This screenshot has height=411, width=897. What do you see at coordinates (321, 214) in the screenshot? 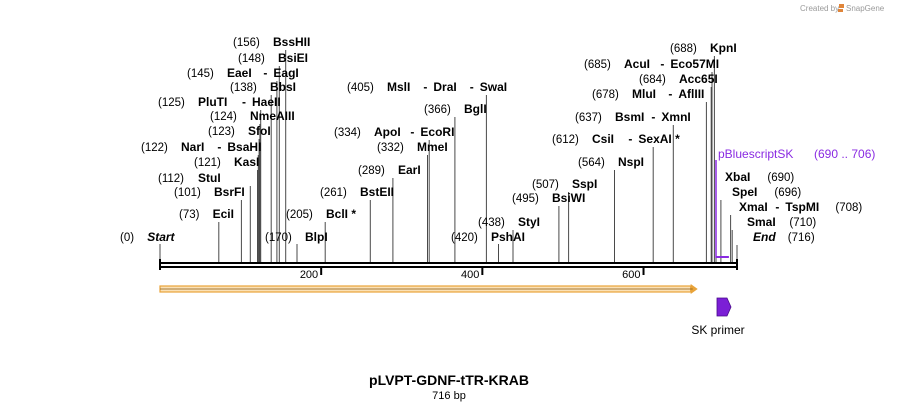
I see `enzyme-label-bcli: (205) BclI *` at bounding box center [321, 214].